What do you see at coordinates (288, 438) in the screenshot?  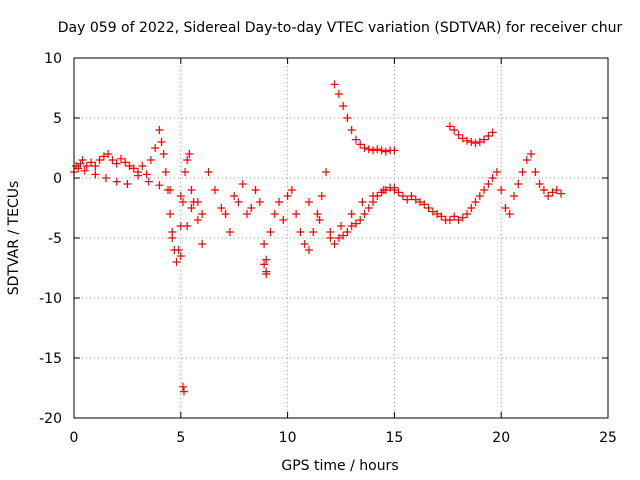 I see `x-tick-label: 10` at bounding box center [288, 438].